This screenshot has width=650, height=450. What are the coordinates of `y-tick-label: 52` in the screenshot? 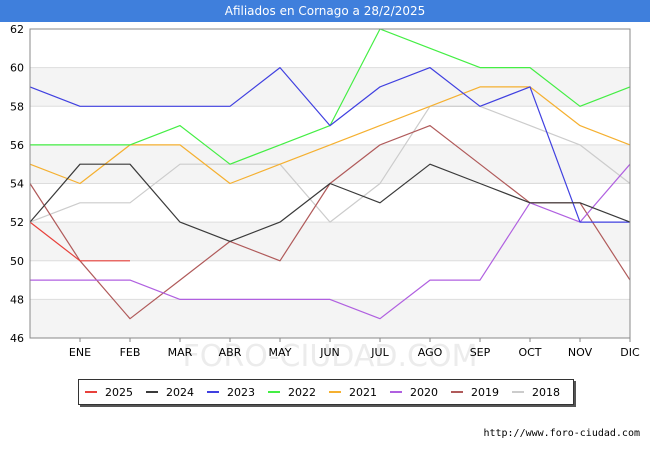 It's located at (17, 222).